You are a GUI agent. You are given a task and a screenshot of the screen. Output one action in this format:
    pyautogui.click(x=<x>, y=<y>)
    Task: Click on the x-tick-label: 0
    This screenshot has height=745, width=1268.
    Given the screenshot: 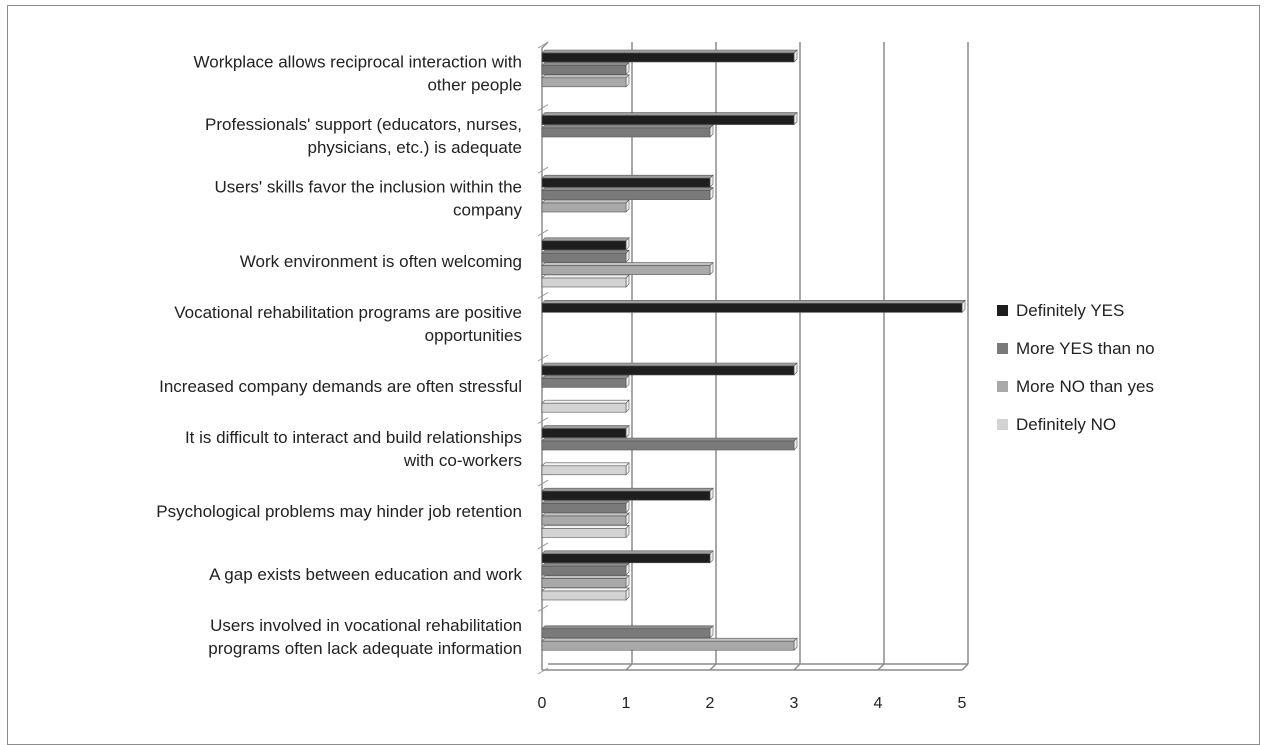 What is the action you would take?
    pyautogui.click(x=542, y=703)
    